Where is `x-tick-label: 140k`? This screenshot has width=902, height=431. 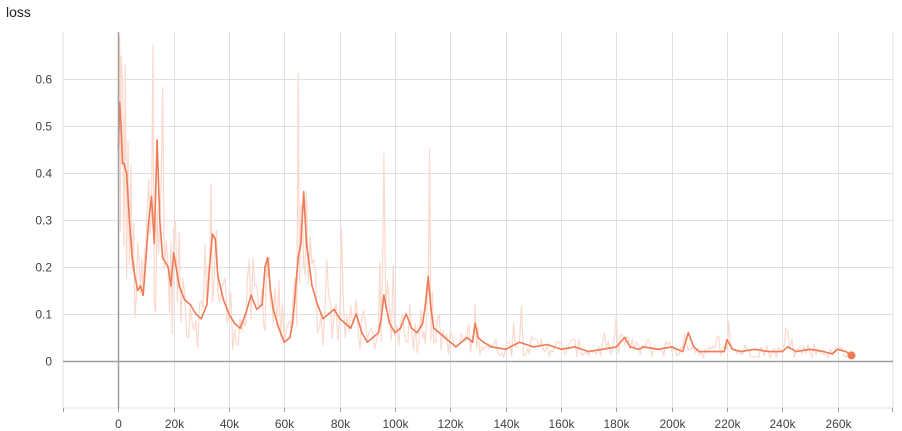 x-tick-label: 140k is located at coordinates (506, 424).